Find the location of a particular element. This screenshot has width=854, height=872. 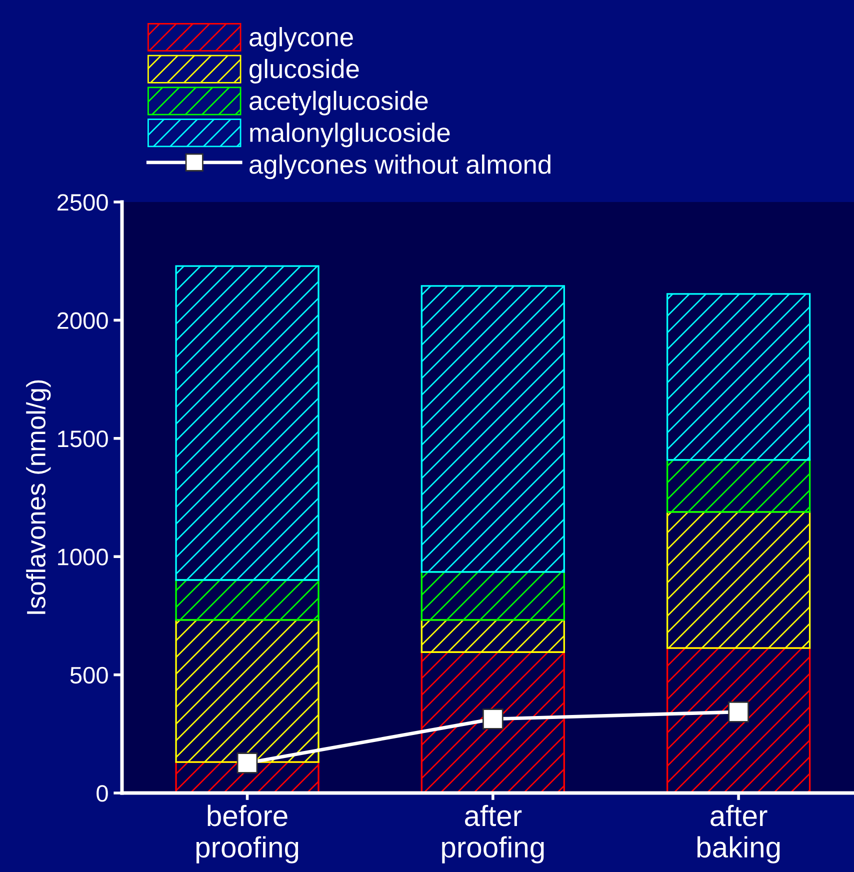

y-tick-label: 2000 is located at coordinates (82, 320).